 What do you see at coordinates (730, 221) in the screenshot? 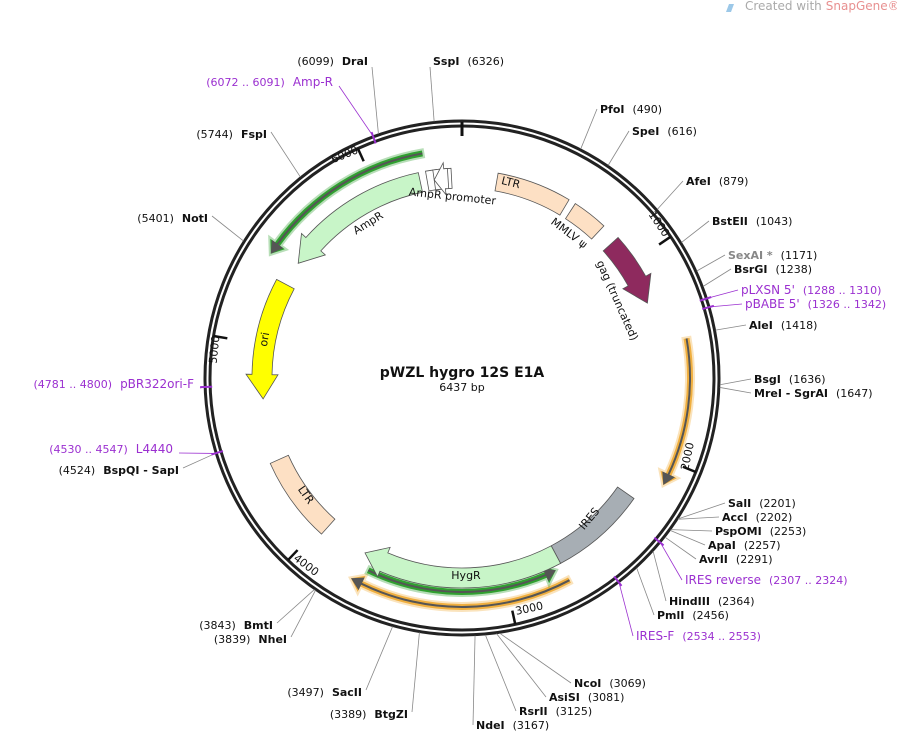
I see `enzyme-name: BstEII` at bounding box center [730, 221].